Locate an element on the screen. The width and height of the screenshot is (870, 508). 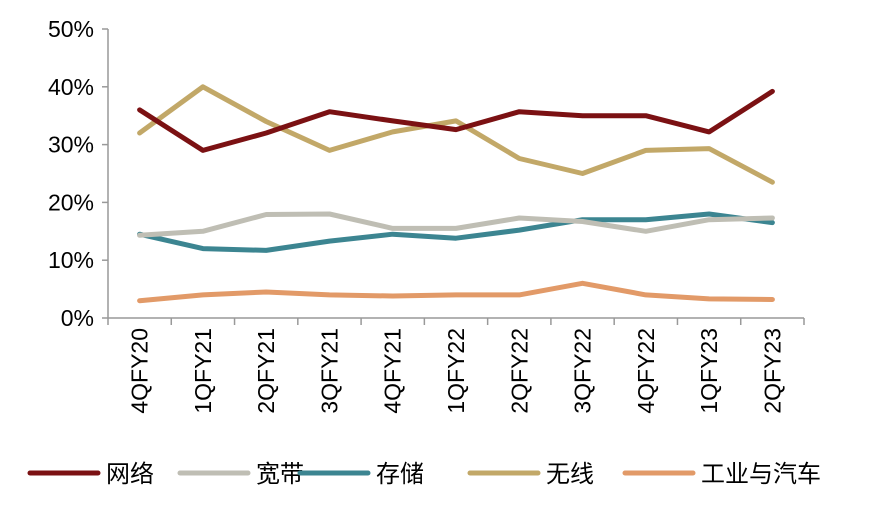
x-tick-label: 2QFY23 is located at coordinates (772, 371).